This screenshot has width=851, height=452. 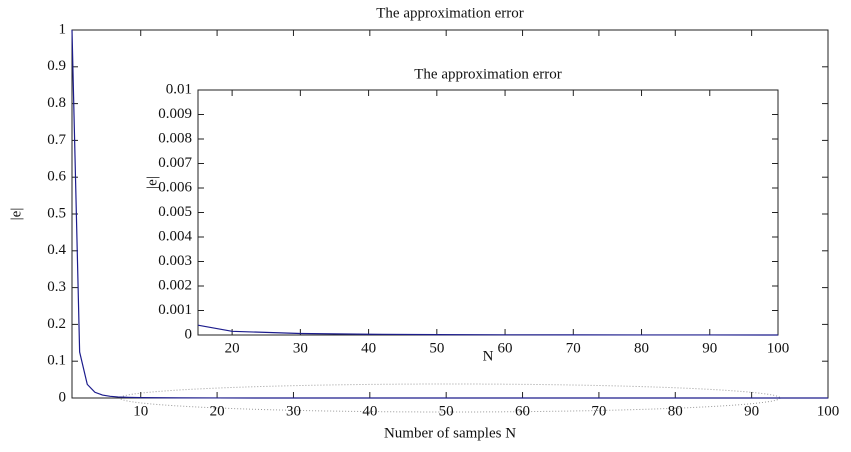 What do you see at coordinates (56, 140) in the screenshot?
I see `y-tick-label: 0.7` at bounding box center [56, 140].